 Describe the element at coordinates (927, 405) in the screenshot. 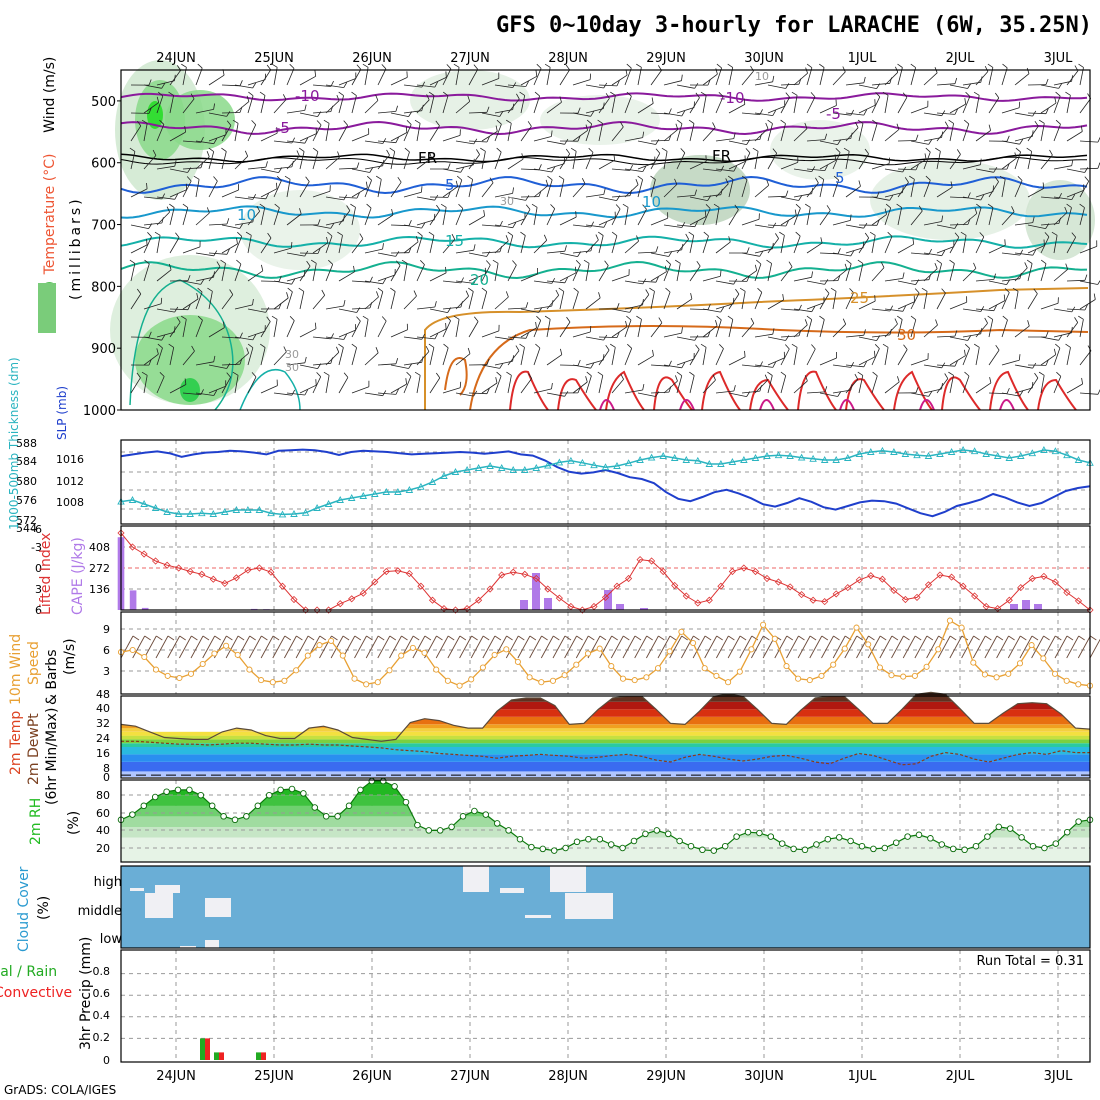

I see `isotherm` at that location.